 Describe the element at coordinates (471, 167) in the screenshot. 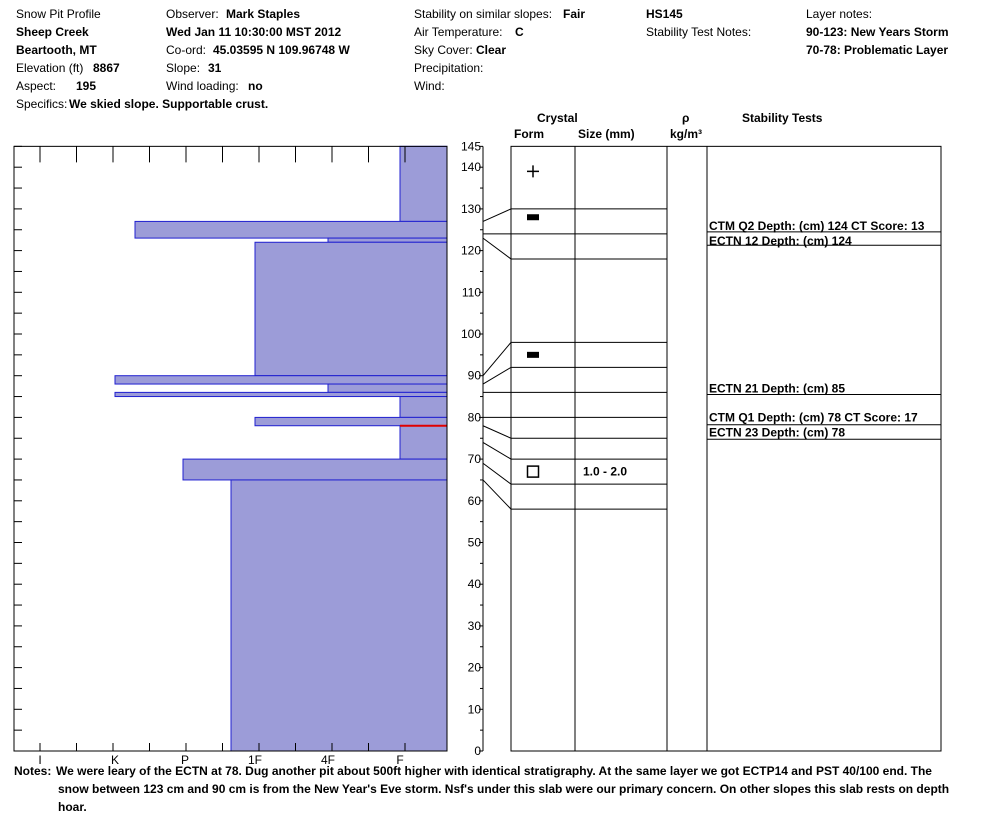

I see `depth-tick-label: 140` at that location.